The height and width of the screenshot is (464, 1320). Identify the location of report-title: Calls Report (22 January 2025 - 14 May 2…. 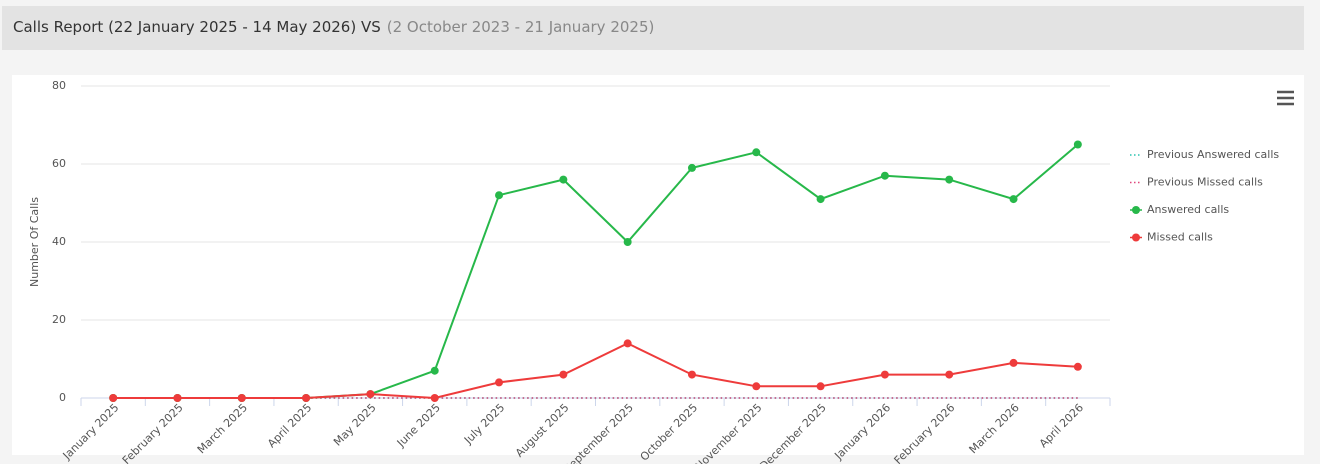
(197, 27).